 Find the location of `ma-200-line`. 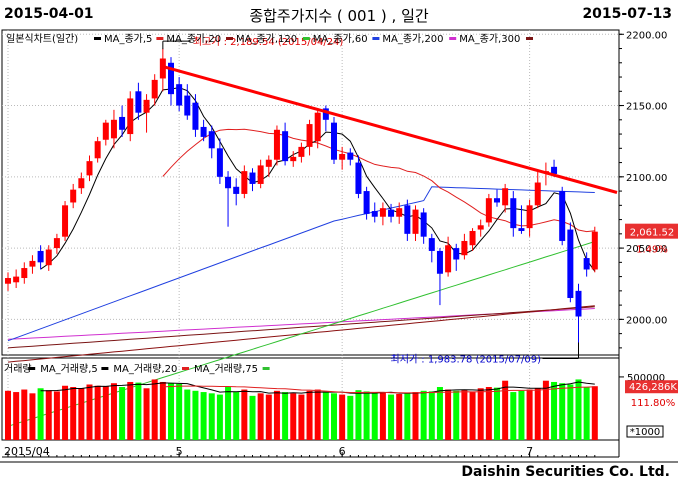

ma-200-line is located at coordinates (301, 327).